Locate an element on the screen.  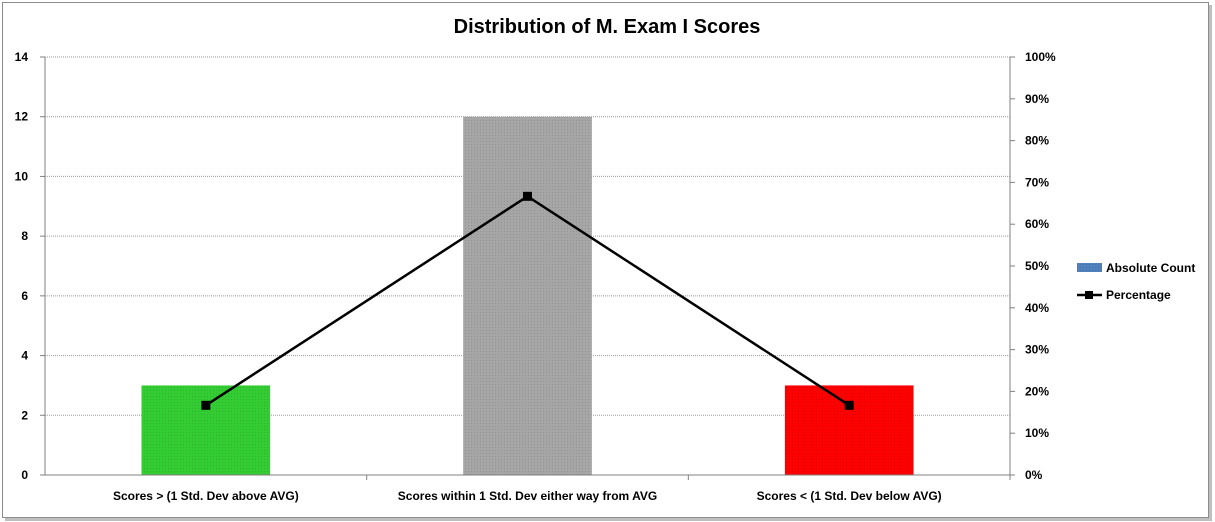
legend-label-absolute-count: Absolute Count is located at coordinates (1150, 268).